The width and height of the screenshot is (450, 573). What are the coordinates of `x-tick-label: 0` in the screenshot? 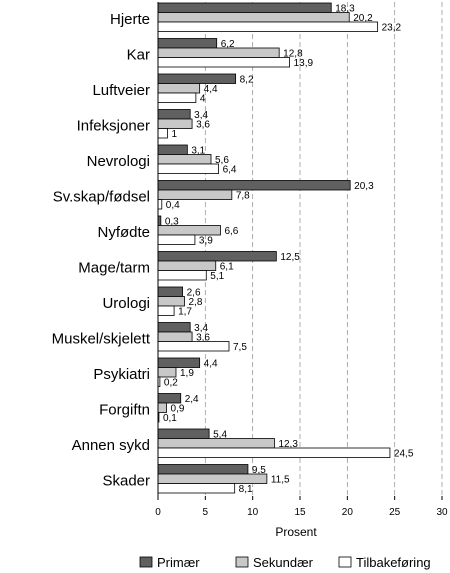 It's located at (158, 512).